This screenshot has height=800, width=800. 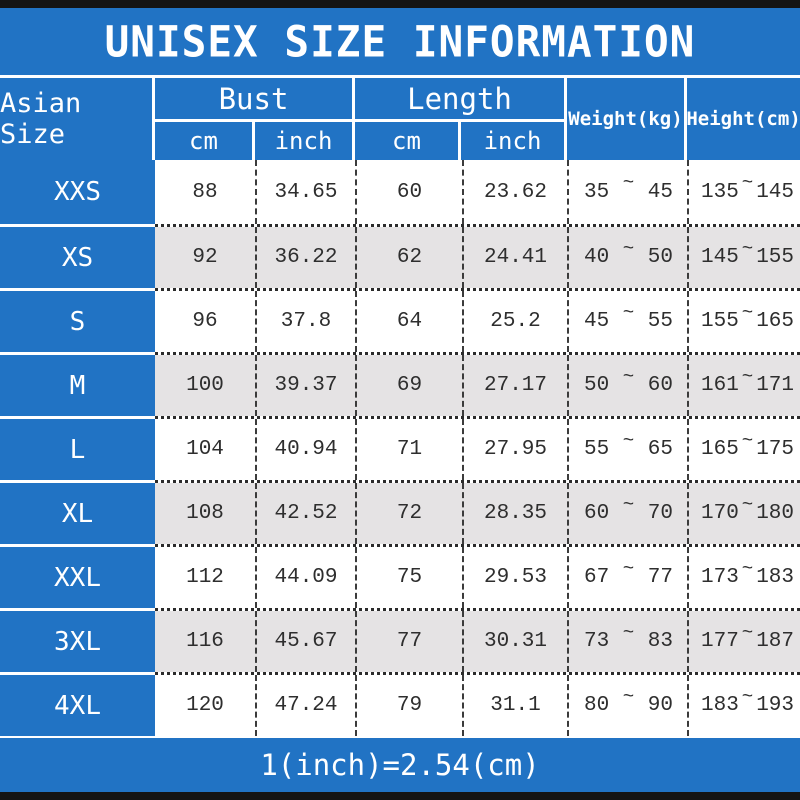 What do you see at coordinates (305, 321) in the screenshot?
I see `bust-inch-value: 37.8` at bounding box center [305, 321].